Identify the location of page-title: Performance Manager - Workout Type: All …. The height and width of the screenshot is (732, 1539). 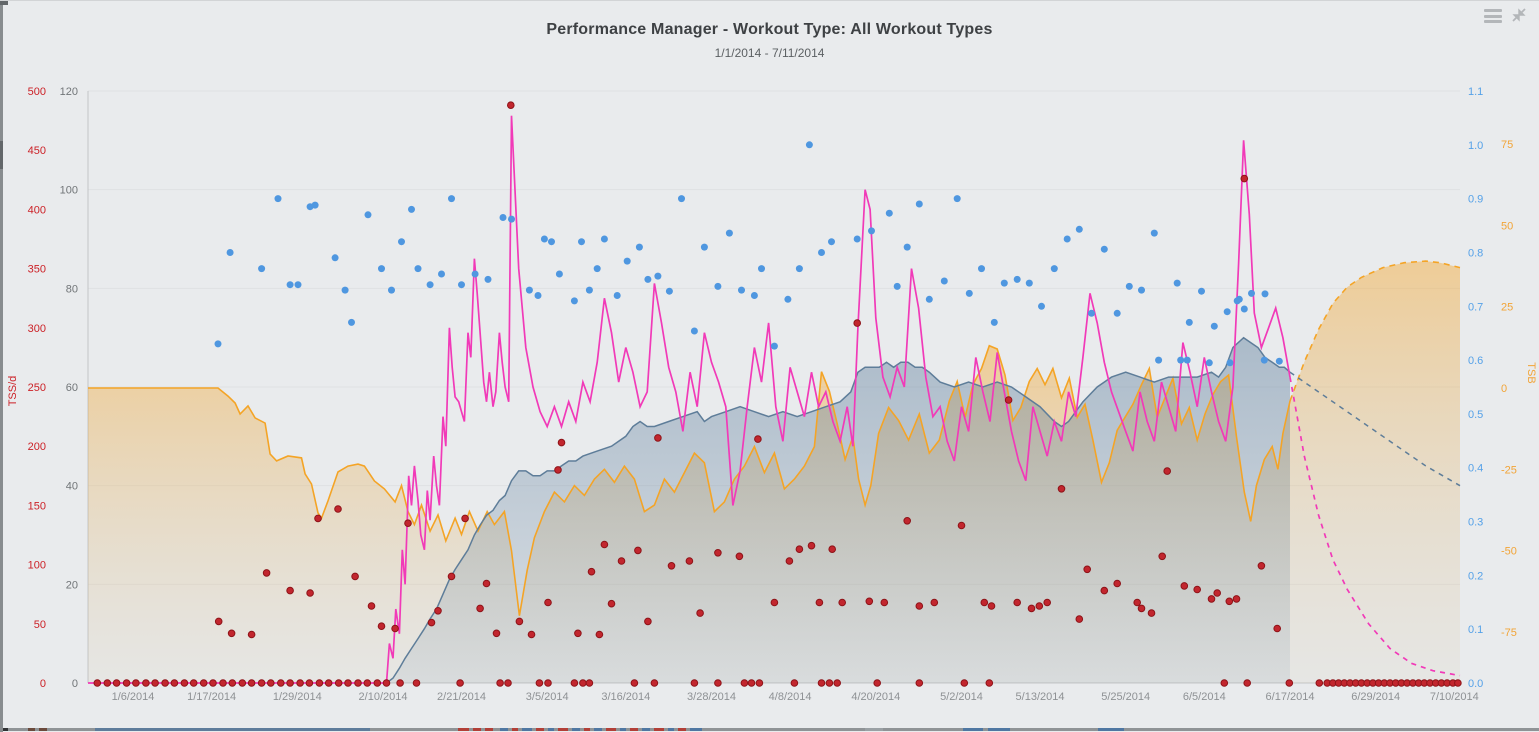
(769, 29).